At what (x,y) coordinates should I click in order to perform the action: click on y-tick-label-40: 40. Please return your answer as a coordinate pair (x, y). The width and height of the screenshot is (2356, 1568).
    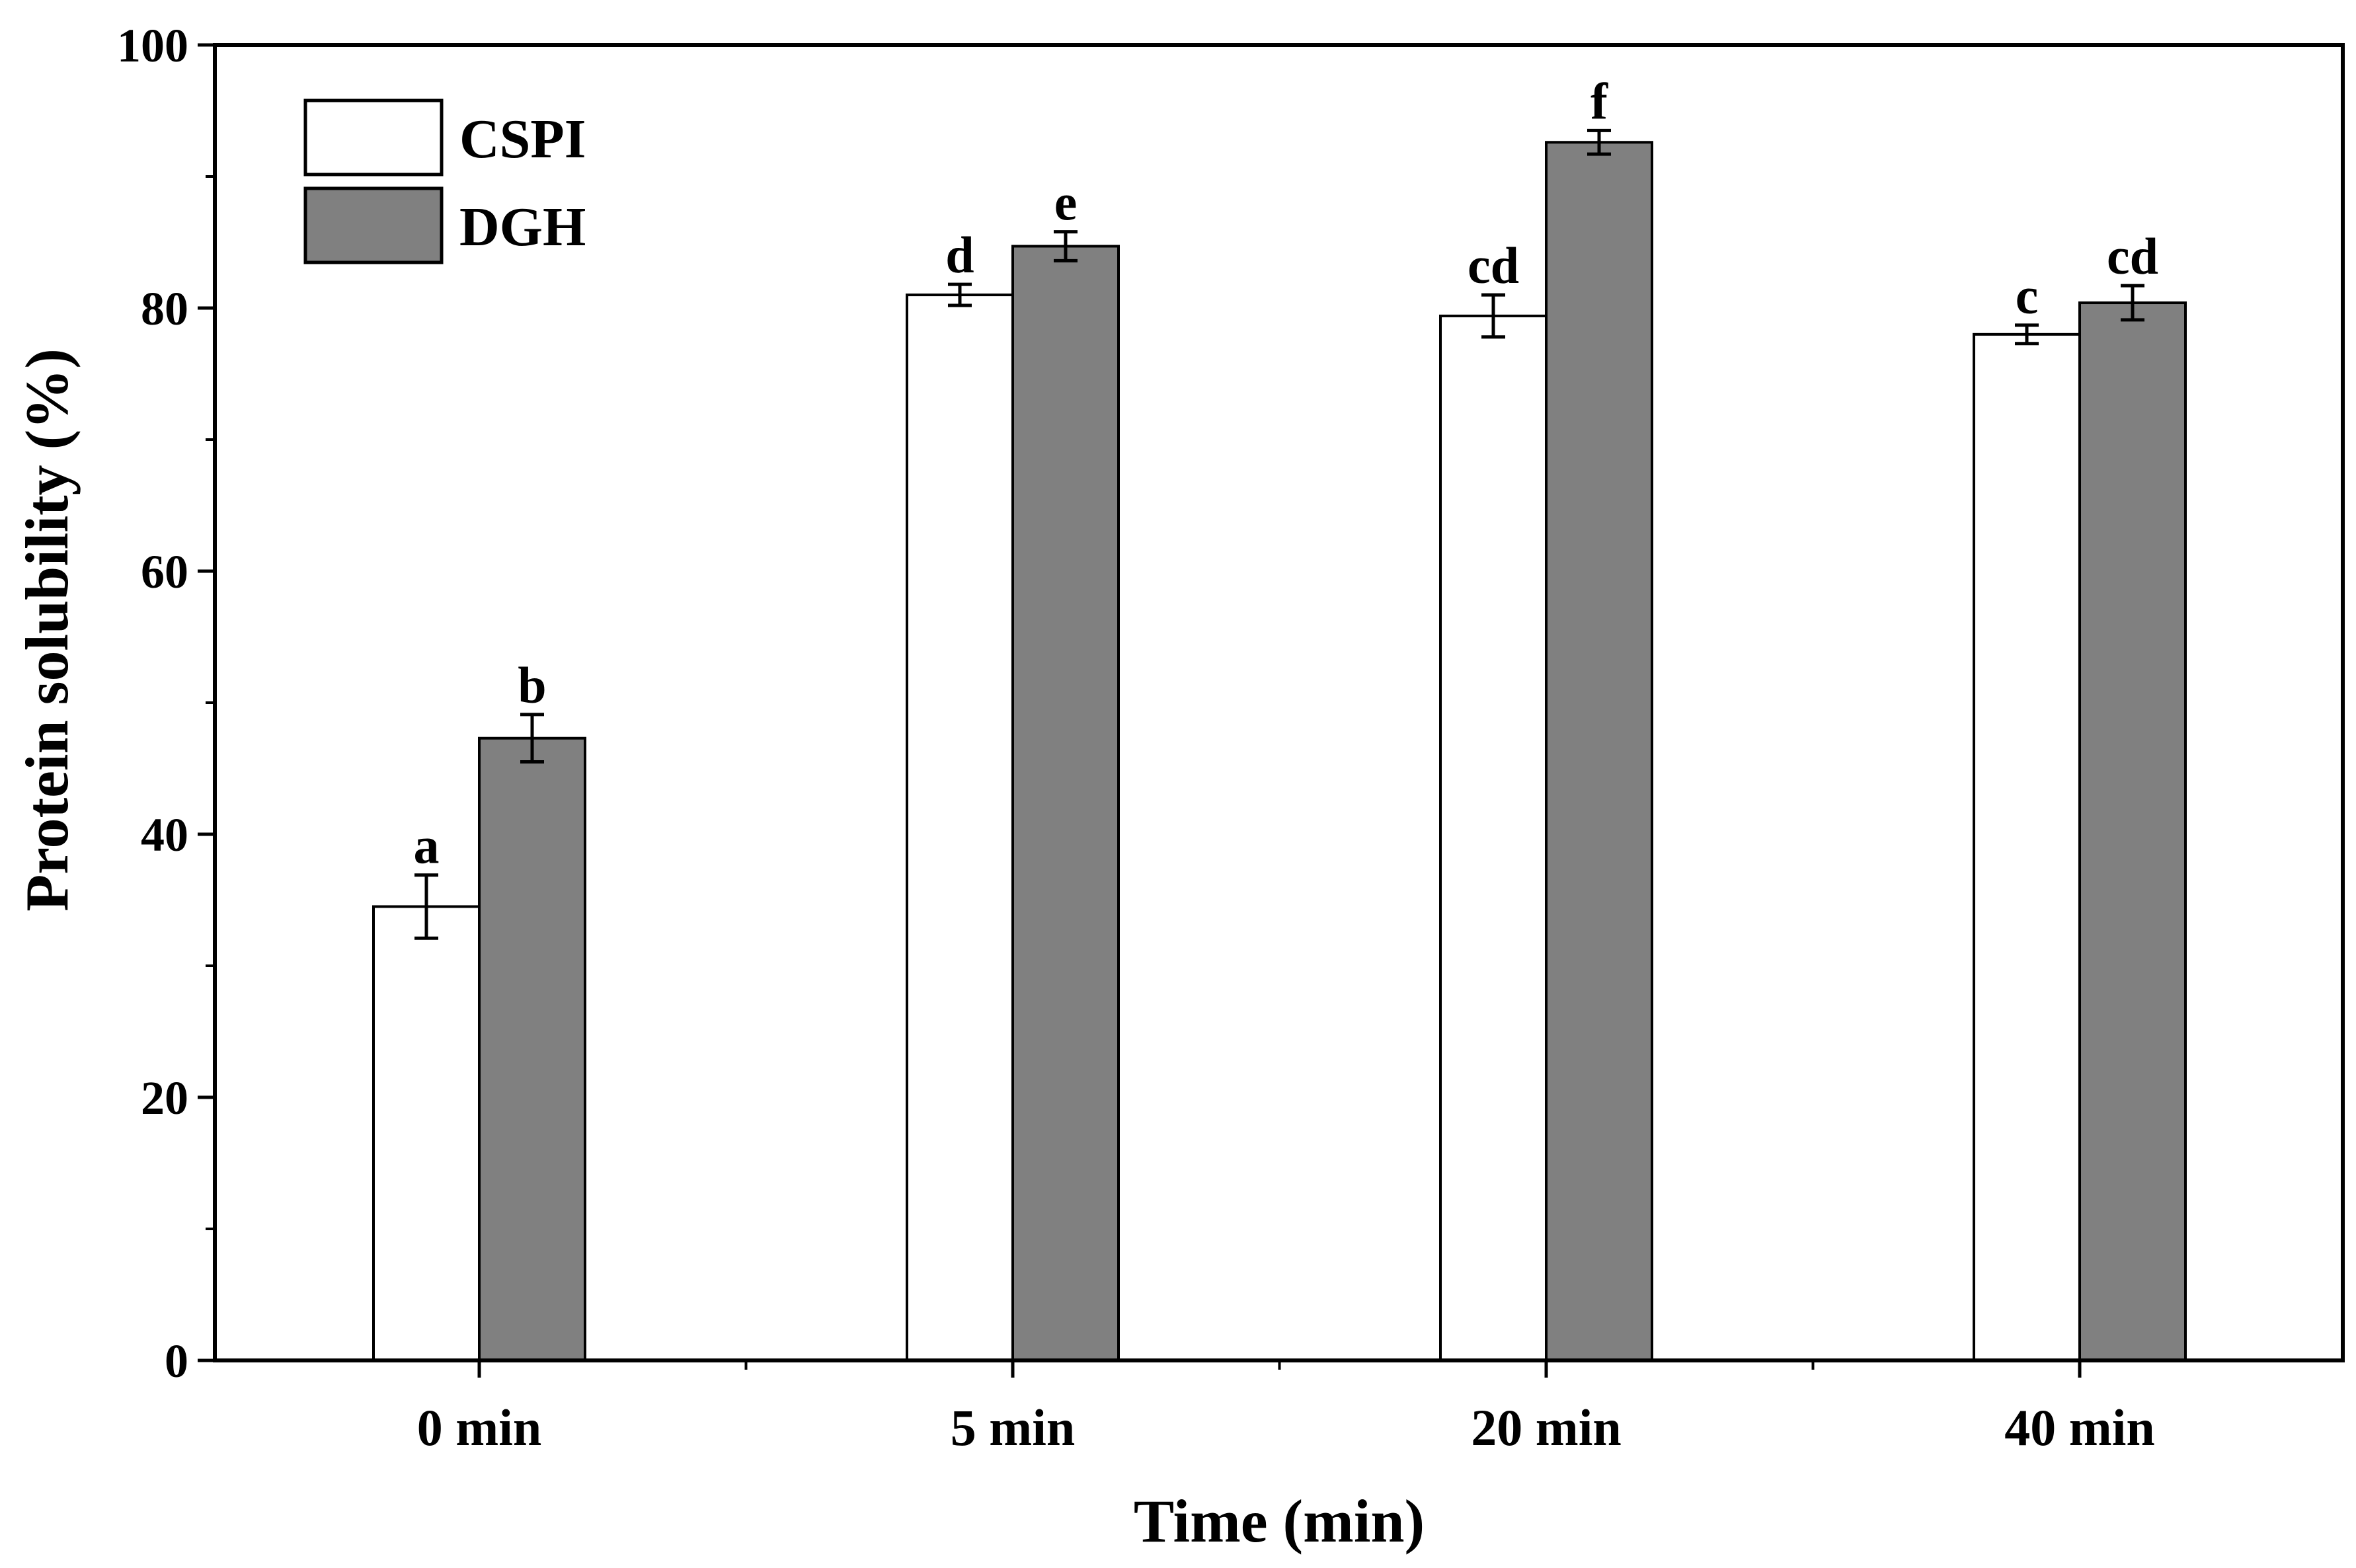
    Looking at the image, I should click on (164, 834).